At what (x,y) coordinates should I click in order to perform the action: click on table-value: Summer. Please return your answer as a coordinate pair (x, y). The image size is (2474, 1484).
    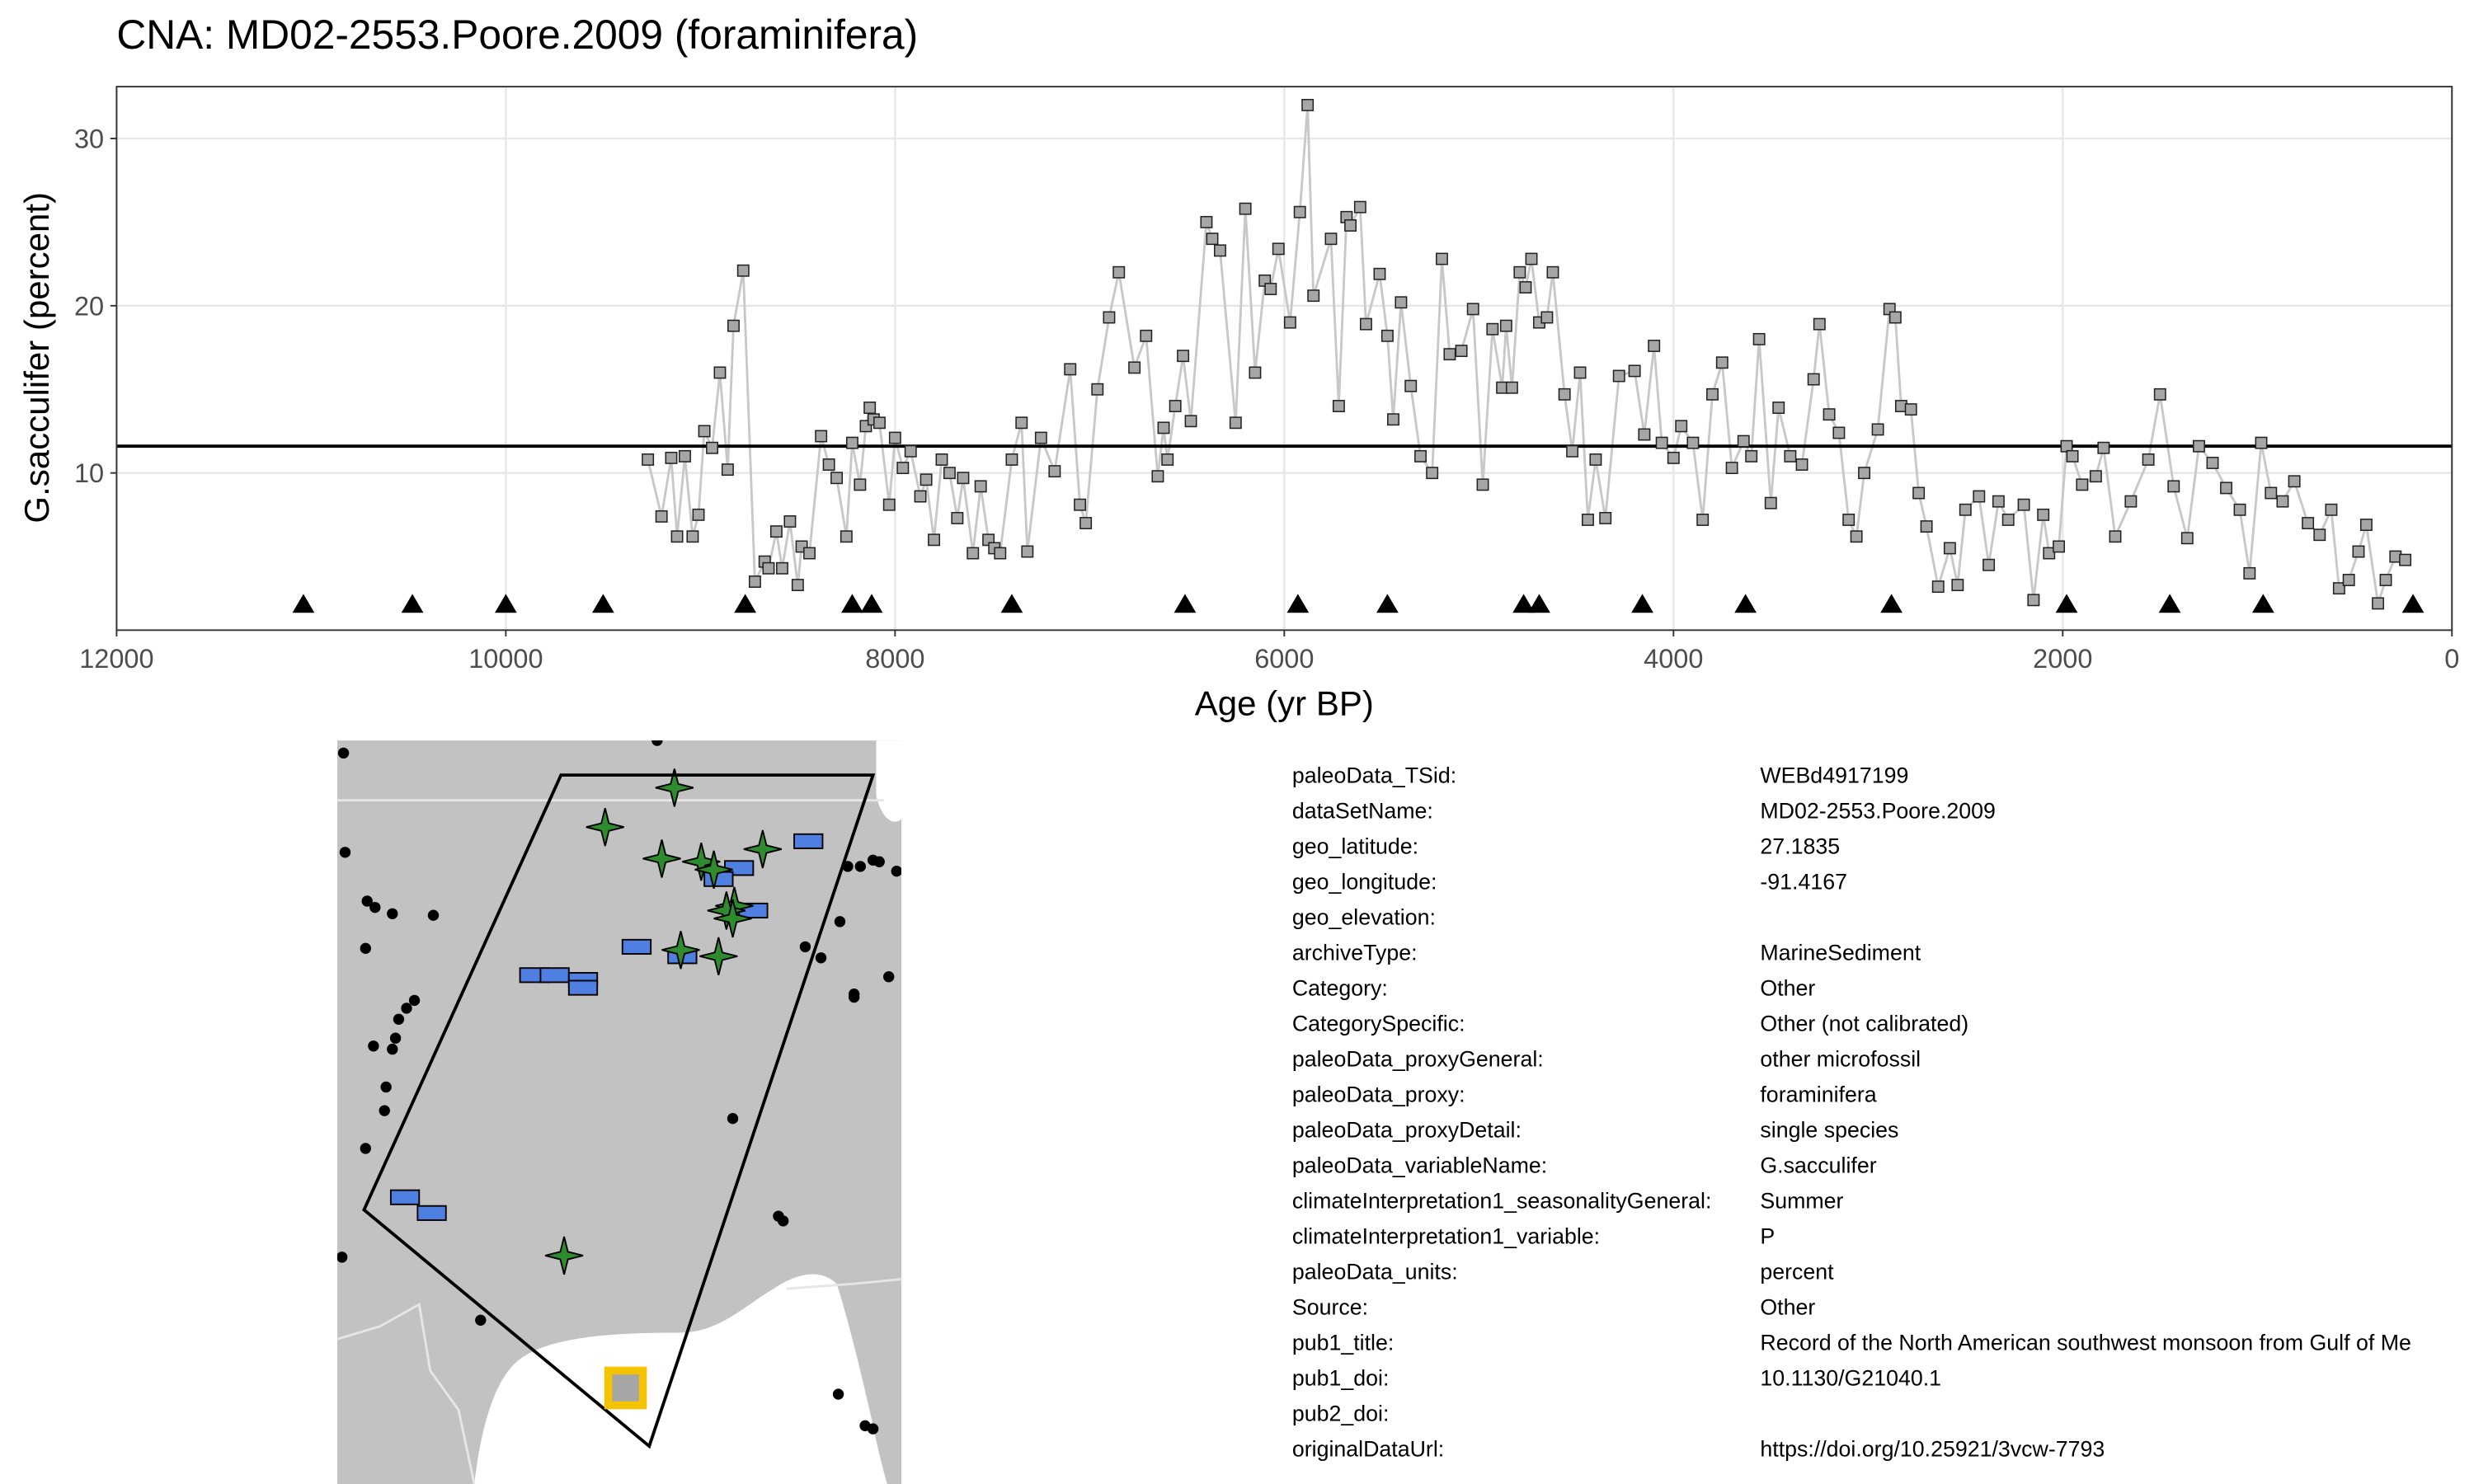
    Looking at the image, I should click on (1801, 1201).